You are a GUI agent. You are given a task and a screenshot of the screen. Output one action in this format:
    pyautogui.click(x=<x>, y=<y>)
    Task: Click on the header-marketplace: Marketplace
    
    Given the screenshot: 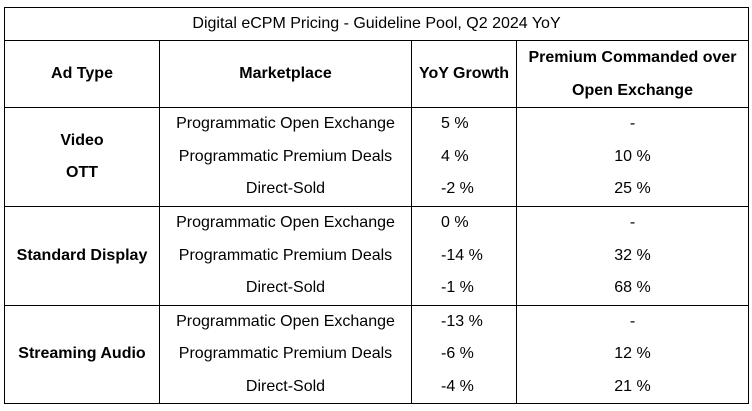 What is the action you would take?
    pyautogui.click(x=285, y=74)
    